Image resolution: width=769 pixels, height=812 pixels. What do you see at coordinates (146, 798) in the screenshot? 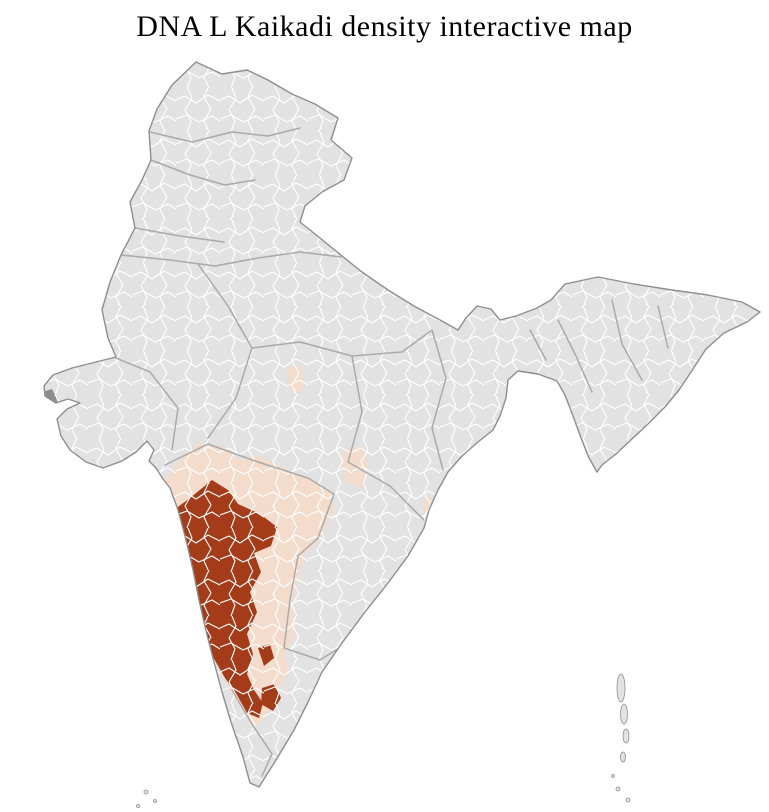
I see `lakshadweep-islands` at bounding box center [146, 798].